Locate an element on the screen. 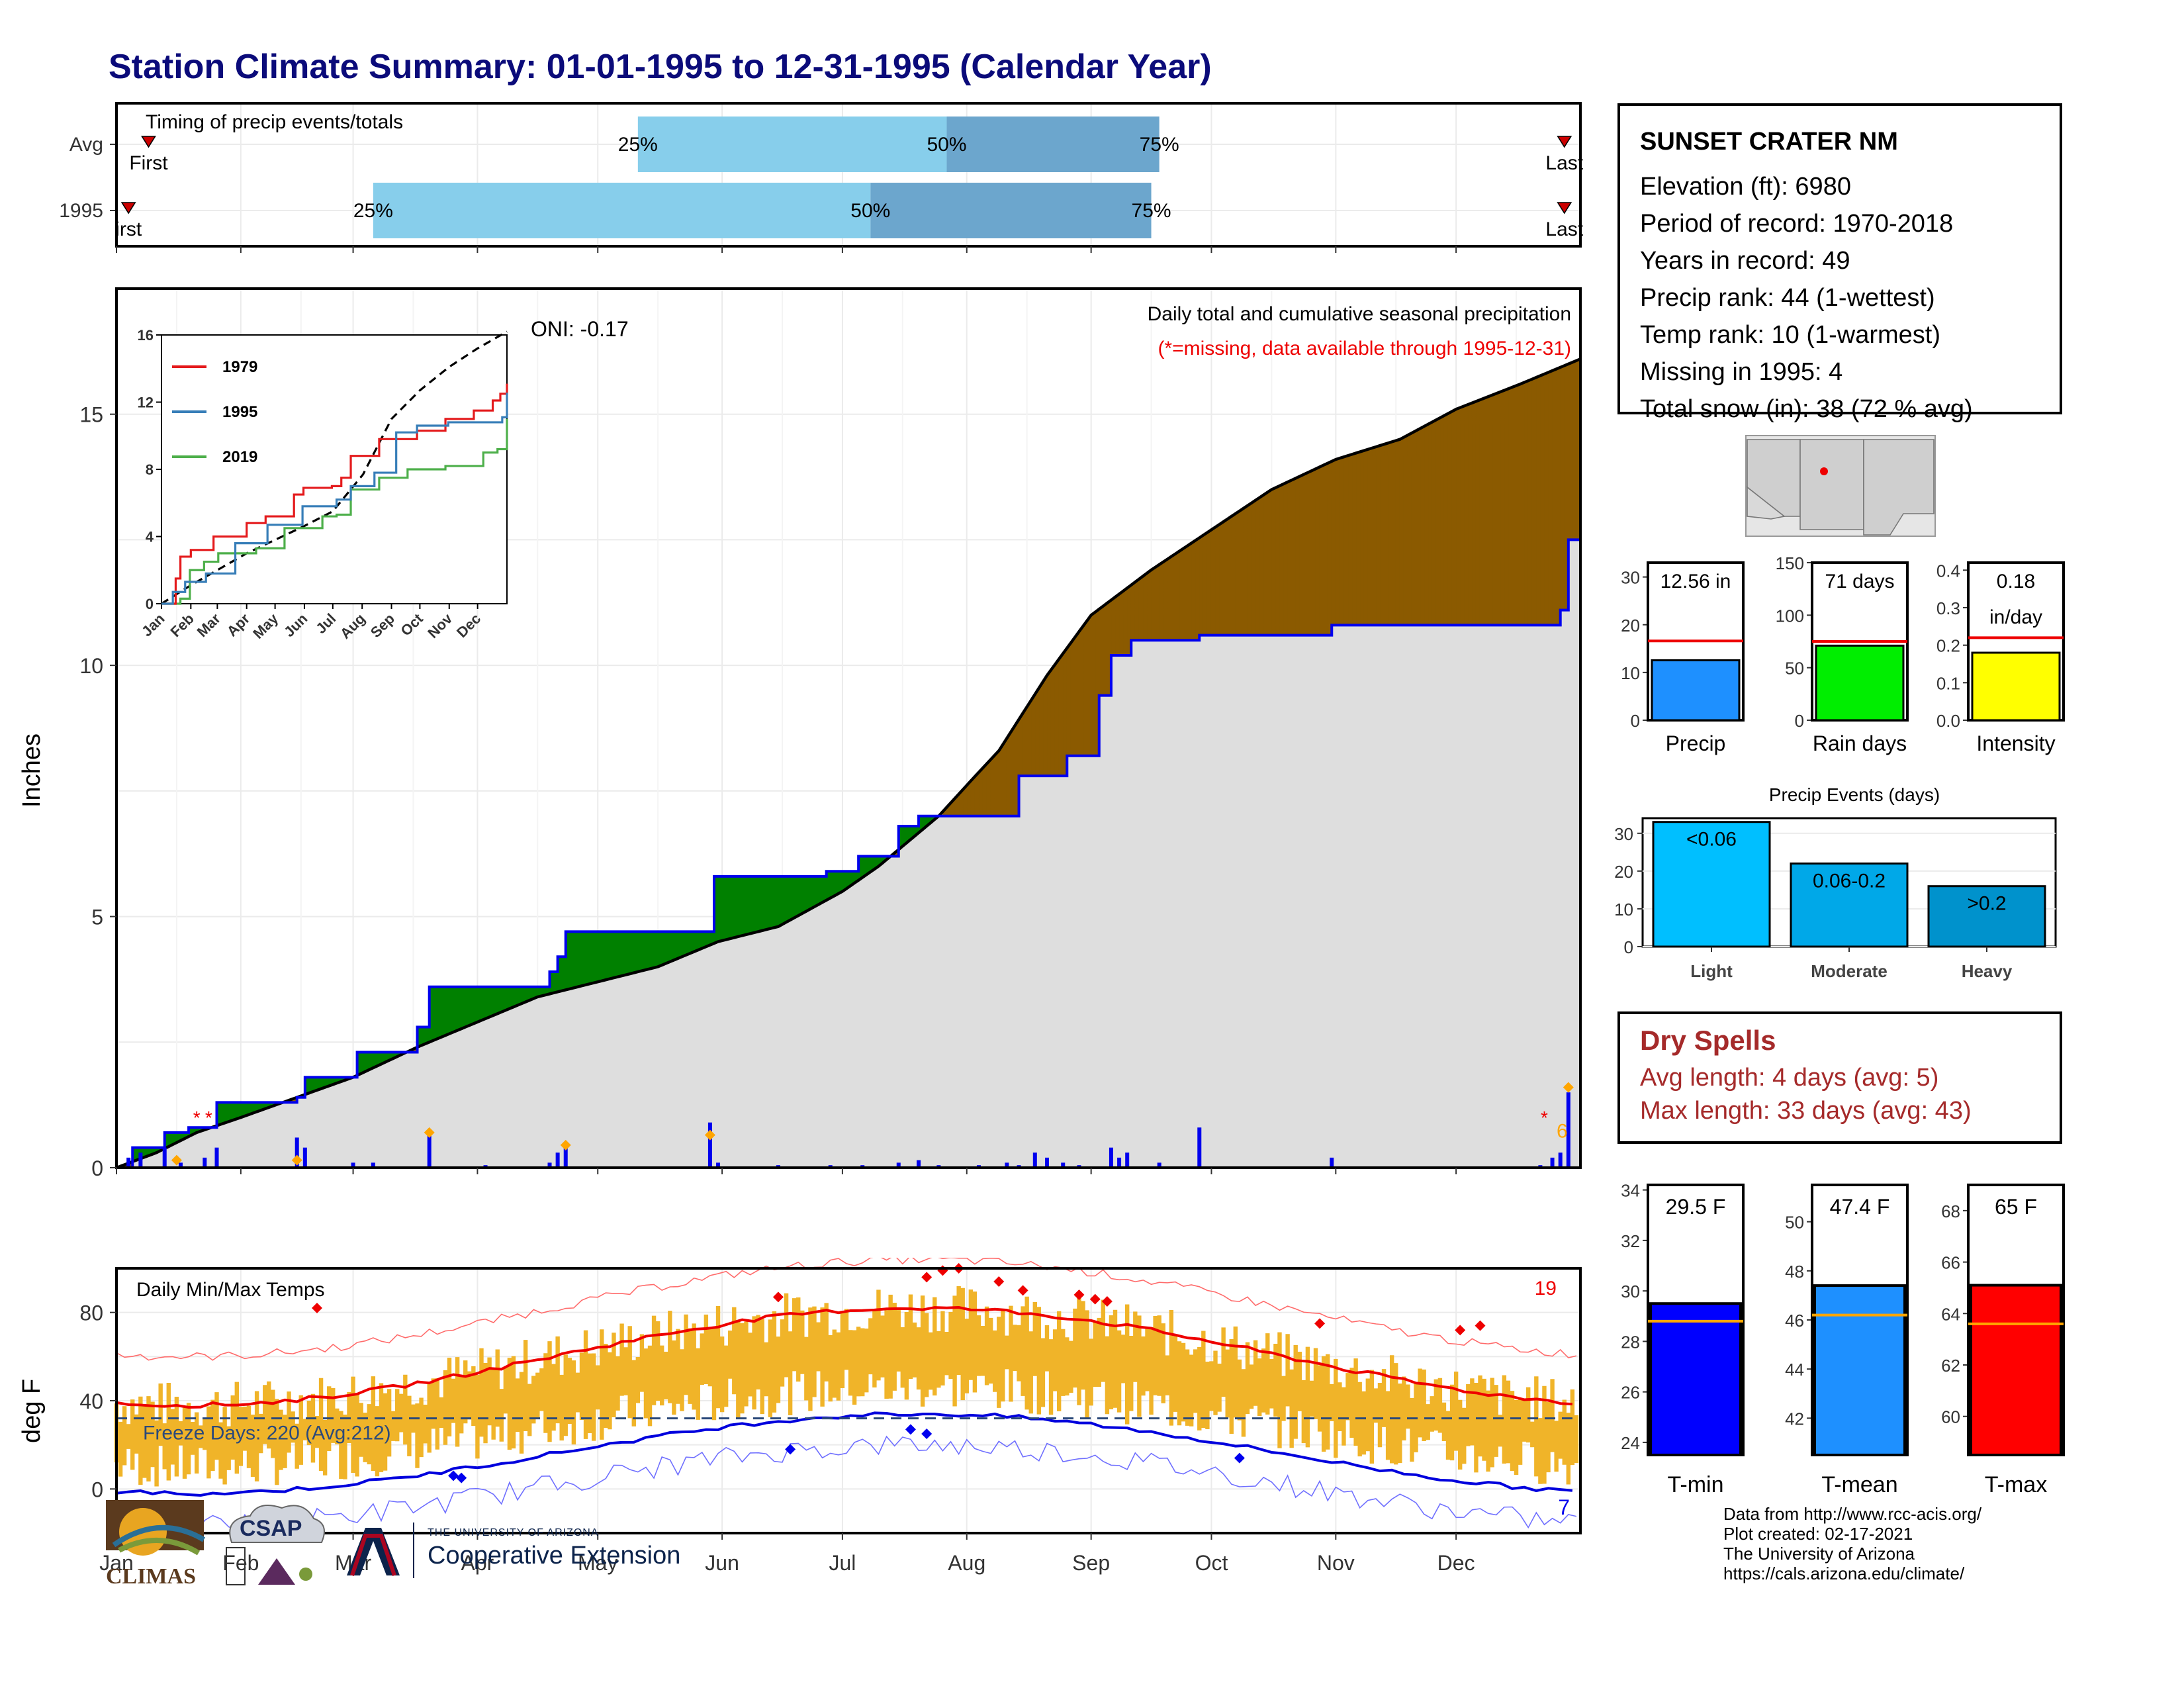  mini-ytick-label: 0.4 is located at coordinates (1948, 571).